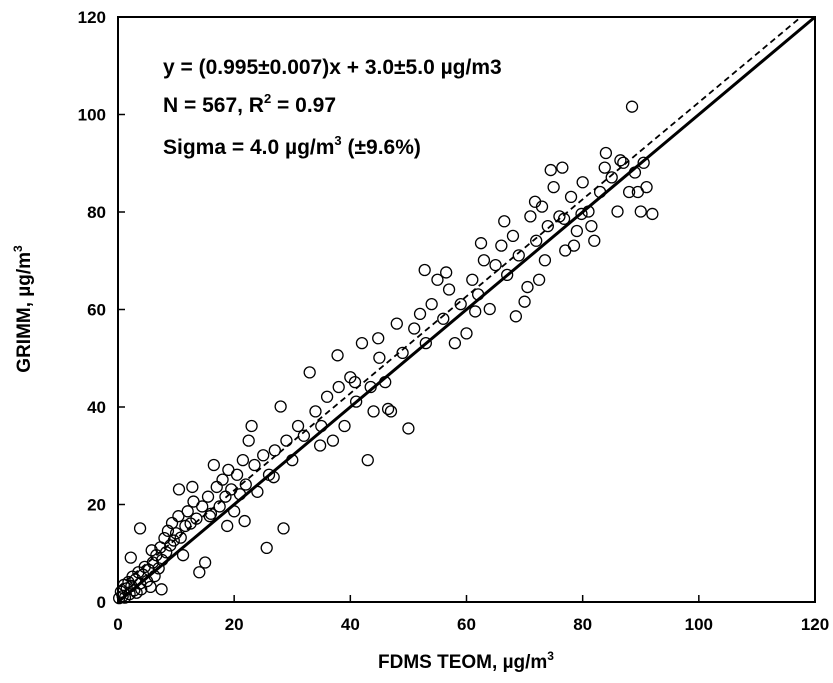 The height and width of the screenshot is (683, 833). I want to click on x-tick-label: 80, so click(582, 624).